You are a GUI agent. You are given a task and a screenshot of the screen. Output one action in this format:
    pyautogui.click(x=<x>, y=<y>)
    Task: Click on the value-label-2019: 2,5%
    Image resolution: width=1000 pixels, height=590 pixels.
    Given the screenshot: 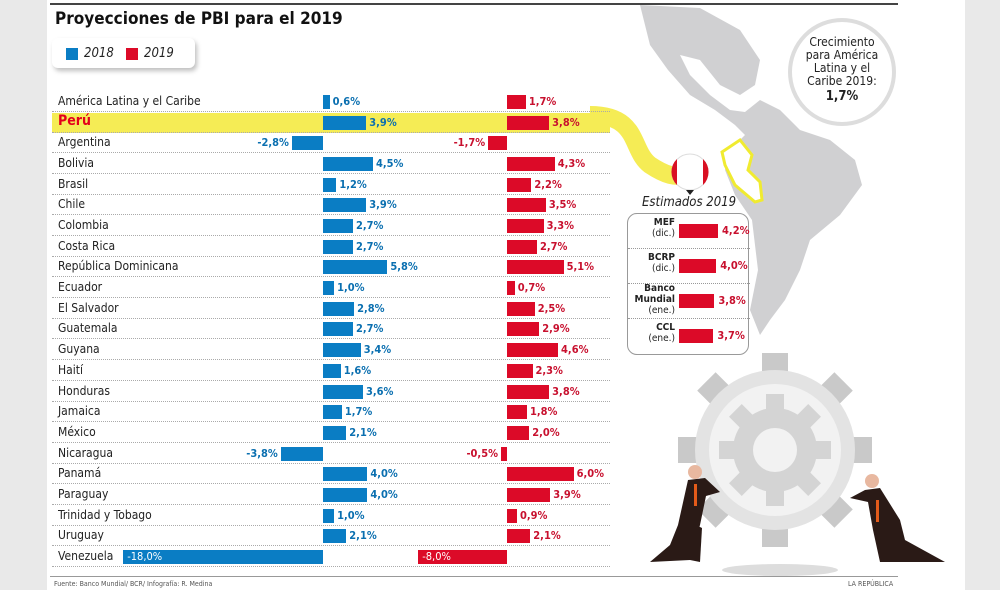 What is the action you would take?
    pyautogui.click(x=551, y=308)
    